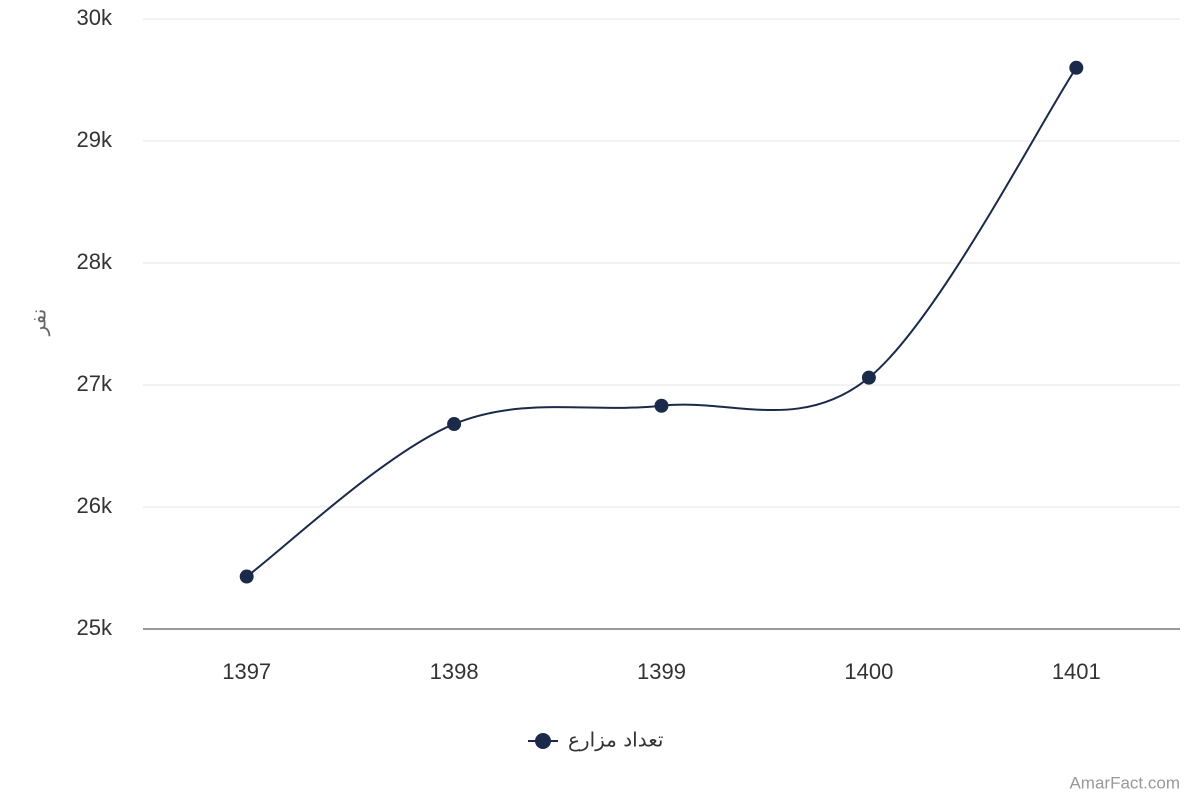 The width and height of the screenshot is (1200, 800). I want to click on legend-label: تعداد مزارع, so click(615, 740).